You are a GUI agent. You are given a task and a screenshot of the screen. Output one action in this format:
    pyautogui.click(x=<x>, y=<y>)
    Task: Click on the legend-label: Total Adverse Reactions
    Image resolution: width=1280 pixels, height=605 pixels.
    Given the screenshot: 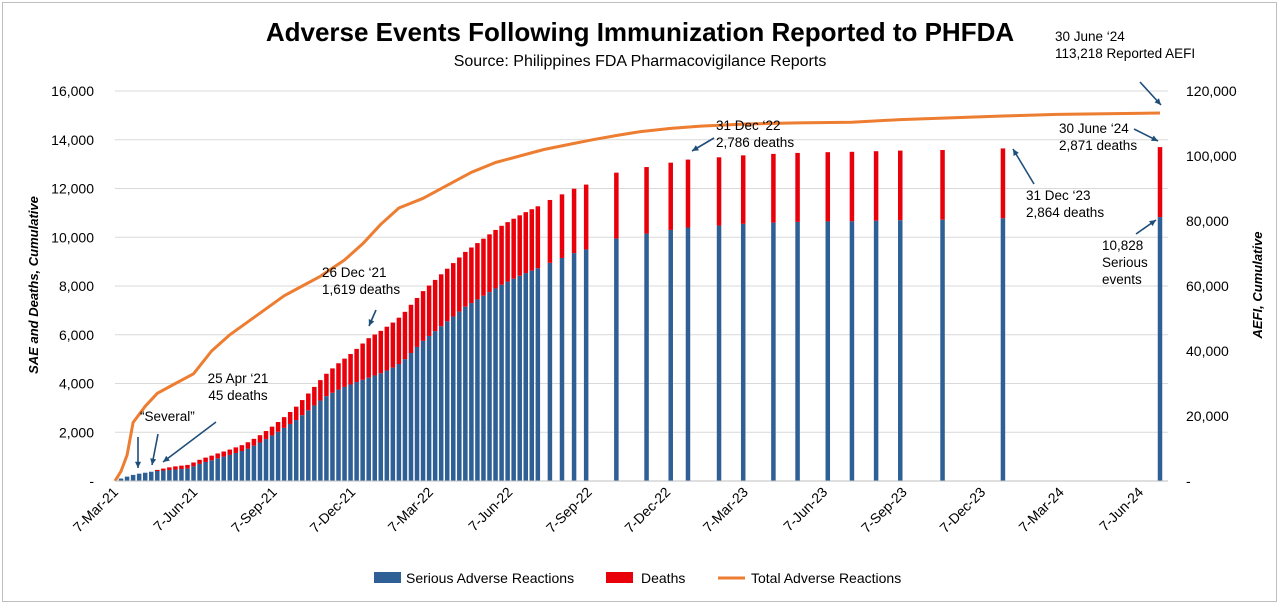 What is the action you would take?
    pyautogui.click(x=826, y=578)
    